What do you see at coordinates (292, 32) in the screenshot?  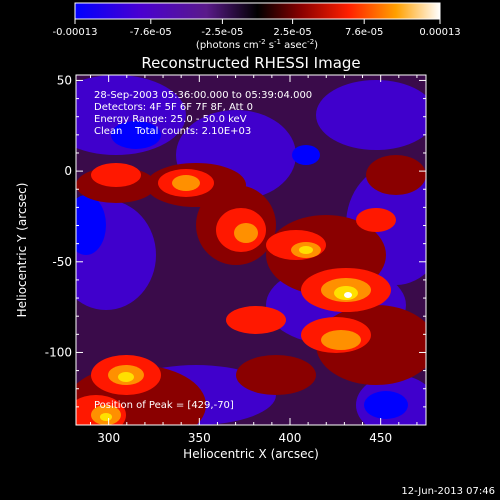 I see `colorbar-tick-label: 2.5e-05` at bounding box center [292, 32].